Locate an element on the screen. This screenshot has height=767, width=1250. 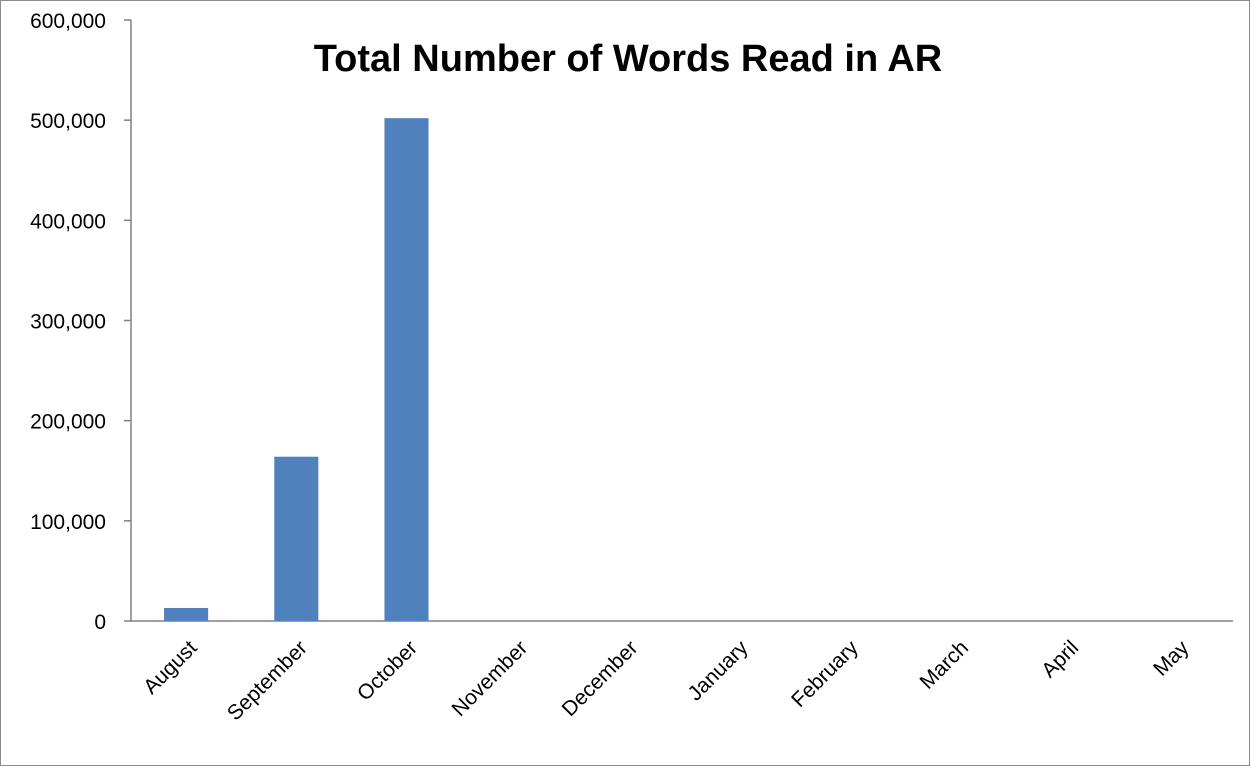
x-tick-label: December is located at coordinates (600, 678).